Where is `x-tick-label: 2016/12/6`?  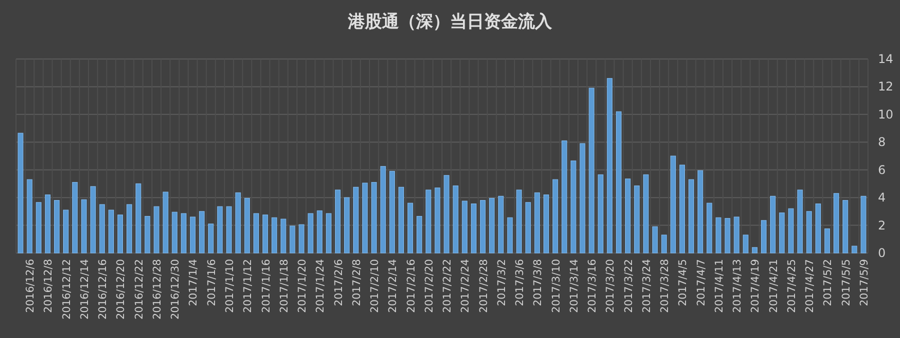
x-tick-label: 2016/12/6 is located at coordinates (30, 285).